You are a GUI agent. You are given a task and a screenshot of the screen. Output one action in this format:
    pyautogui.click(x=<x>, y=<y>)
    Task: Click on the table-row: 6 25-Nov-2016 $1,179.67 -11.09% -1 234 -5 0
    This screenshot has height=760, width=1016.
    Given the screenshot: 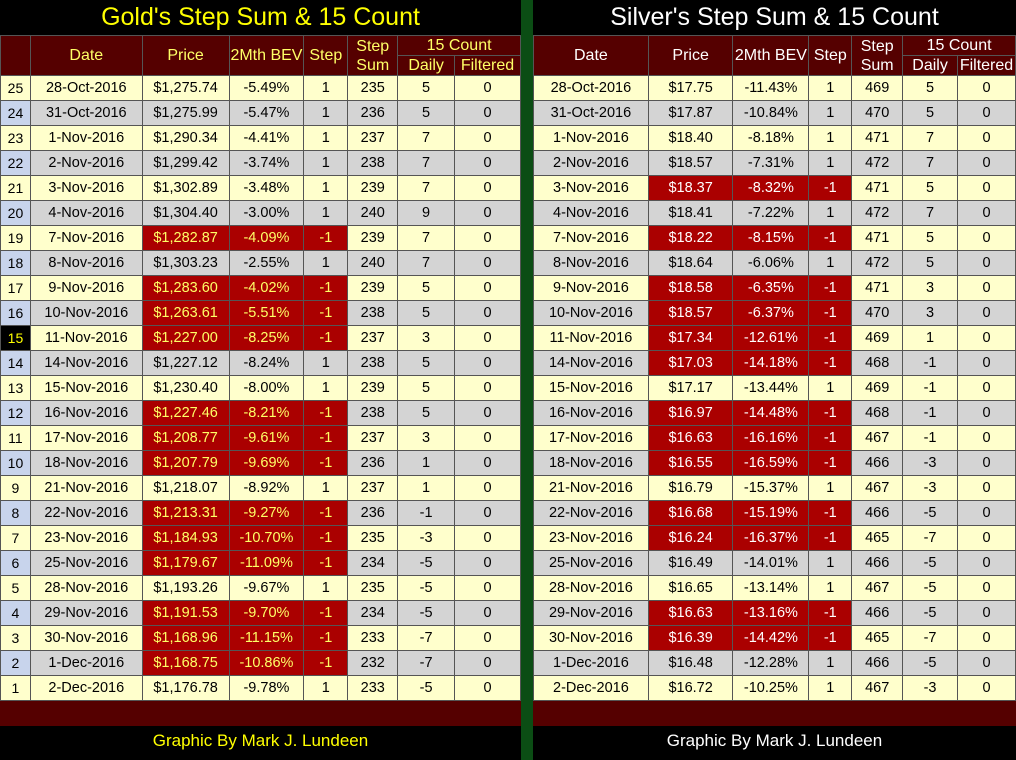 What is the action you would take?
    pyautogui.click(x=260, y=563)
    